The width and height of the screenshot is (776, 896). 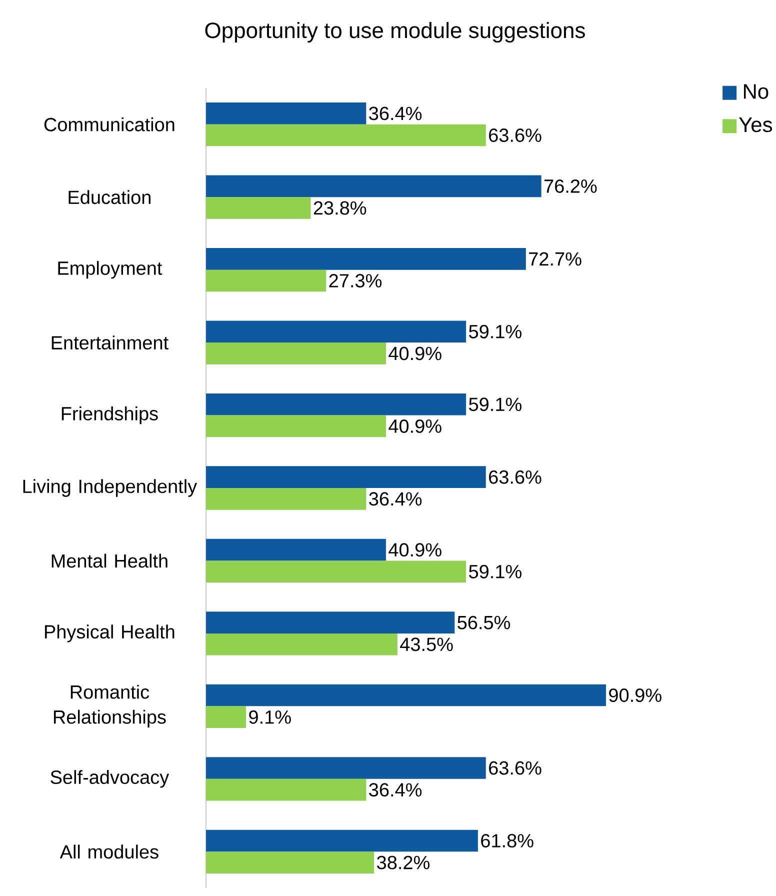 What do you see at coordinates (110, 269) in the screenshot?
I see `y-tick-label: Employment` at bounding box center [110, 269].